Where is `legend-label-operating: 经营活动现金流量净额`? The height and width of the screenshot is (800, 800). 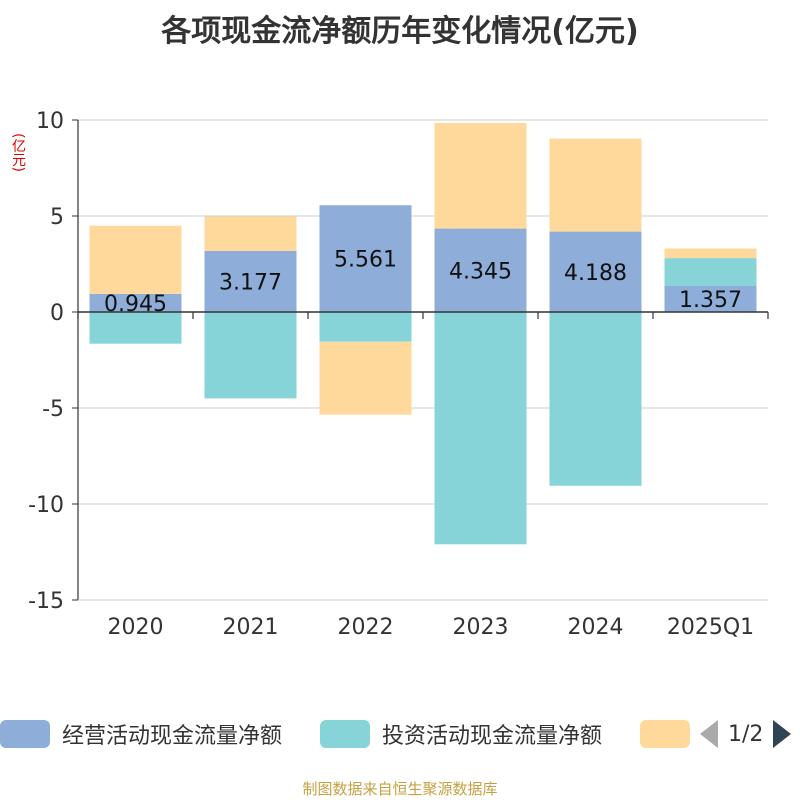
legend-label-operating: 经营活动现金流量净额 is located at coordinates (172, 736).